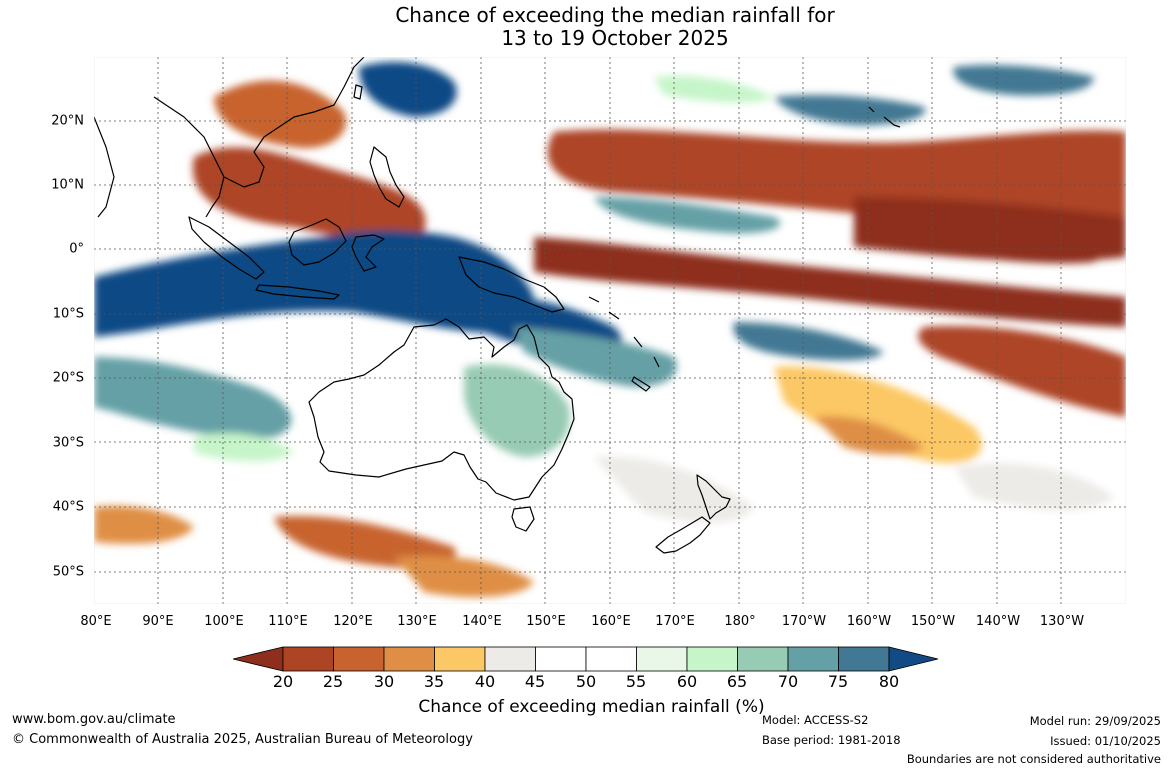  Describe the element at coordinates (68, 378) in the screenshot. I see `latitude-label: 20°S` at that location.